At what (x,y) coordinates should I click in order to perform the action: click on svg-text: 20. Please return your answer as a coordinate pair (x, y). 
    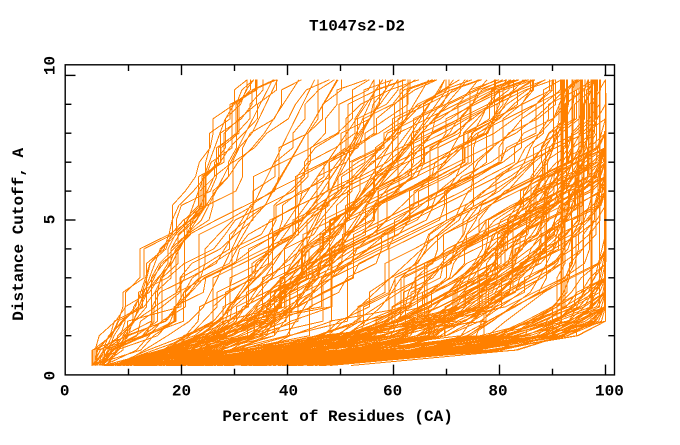
    Looking at the image, I should click on (181, 391).